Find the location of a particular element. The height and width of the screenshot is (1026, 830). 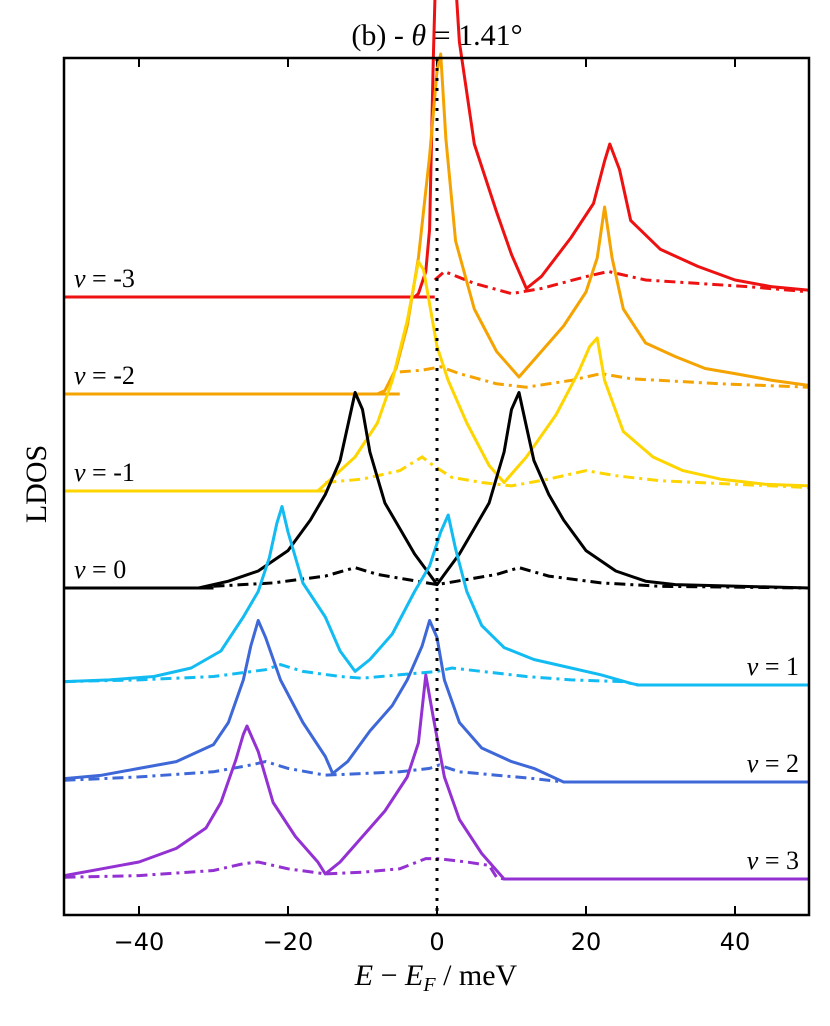

series-label-5: ν = 2 is located at coordinates (773, 763).